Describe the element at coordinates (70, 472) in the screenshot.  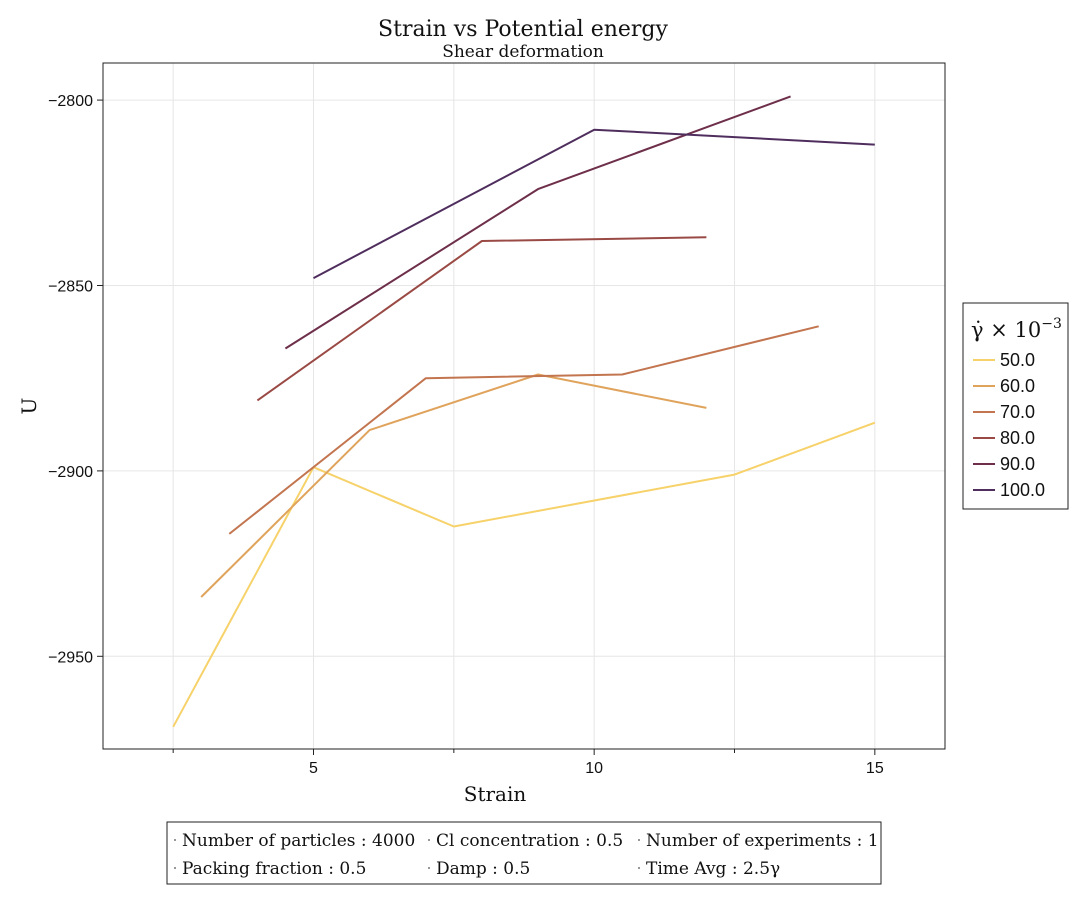
I see `y-tick-label: −2900` at that location.